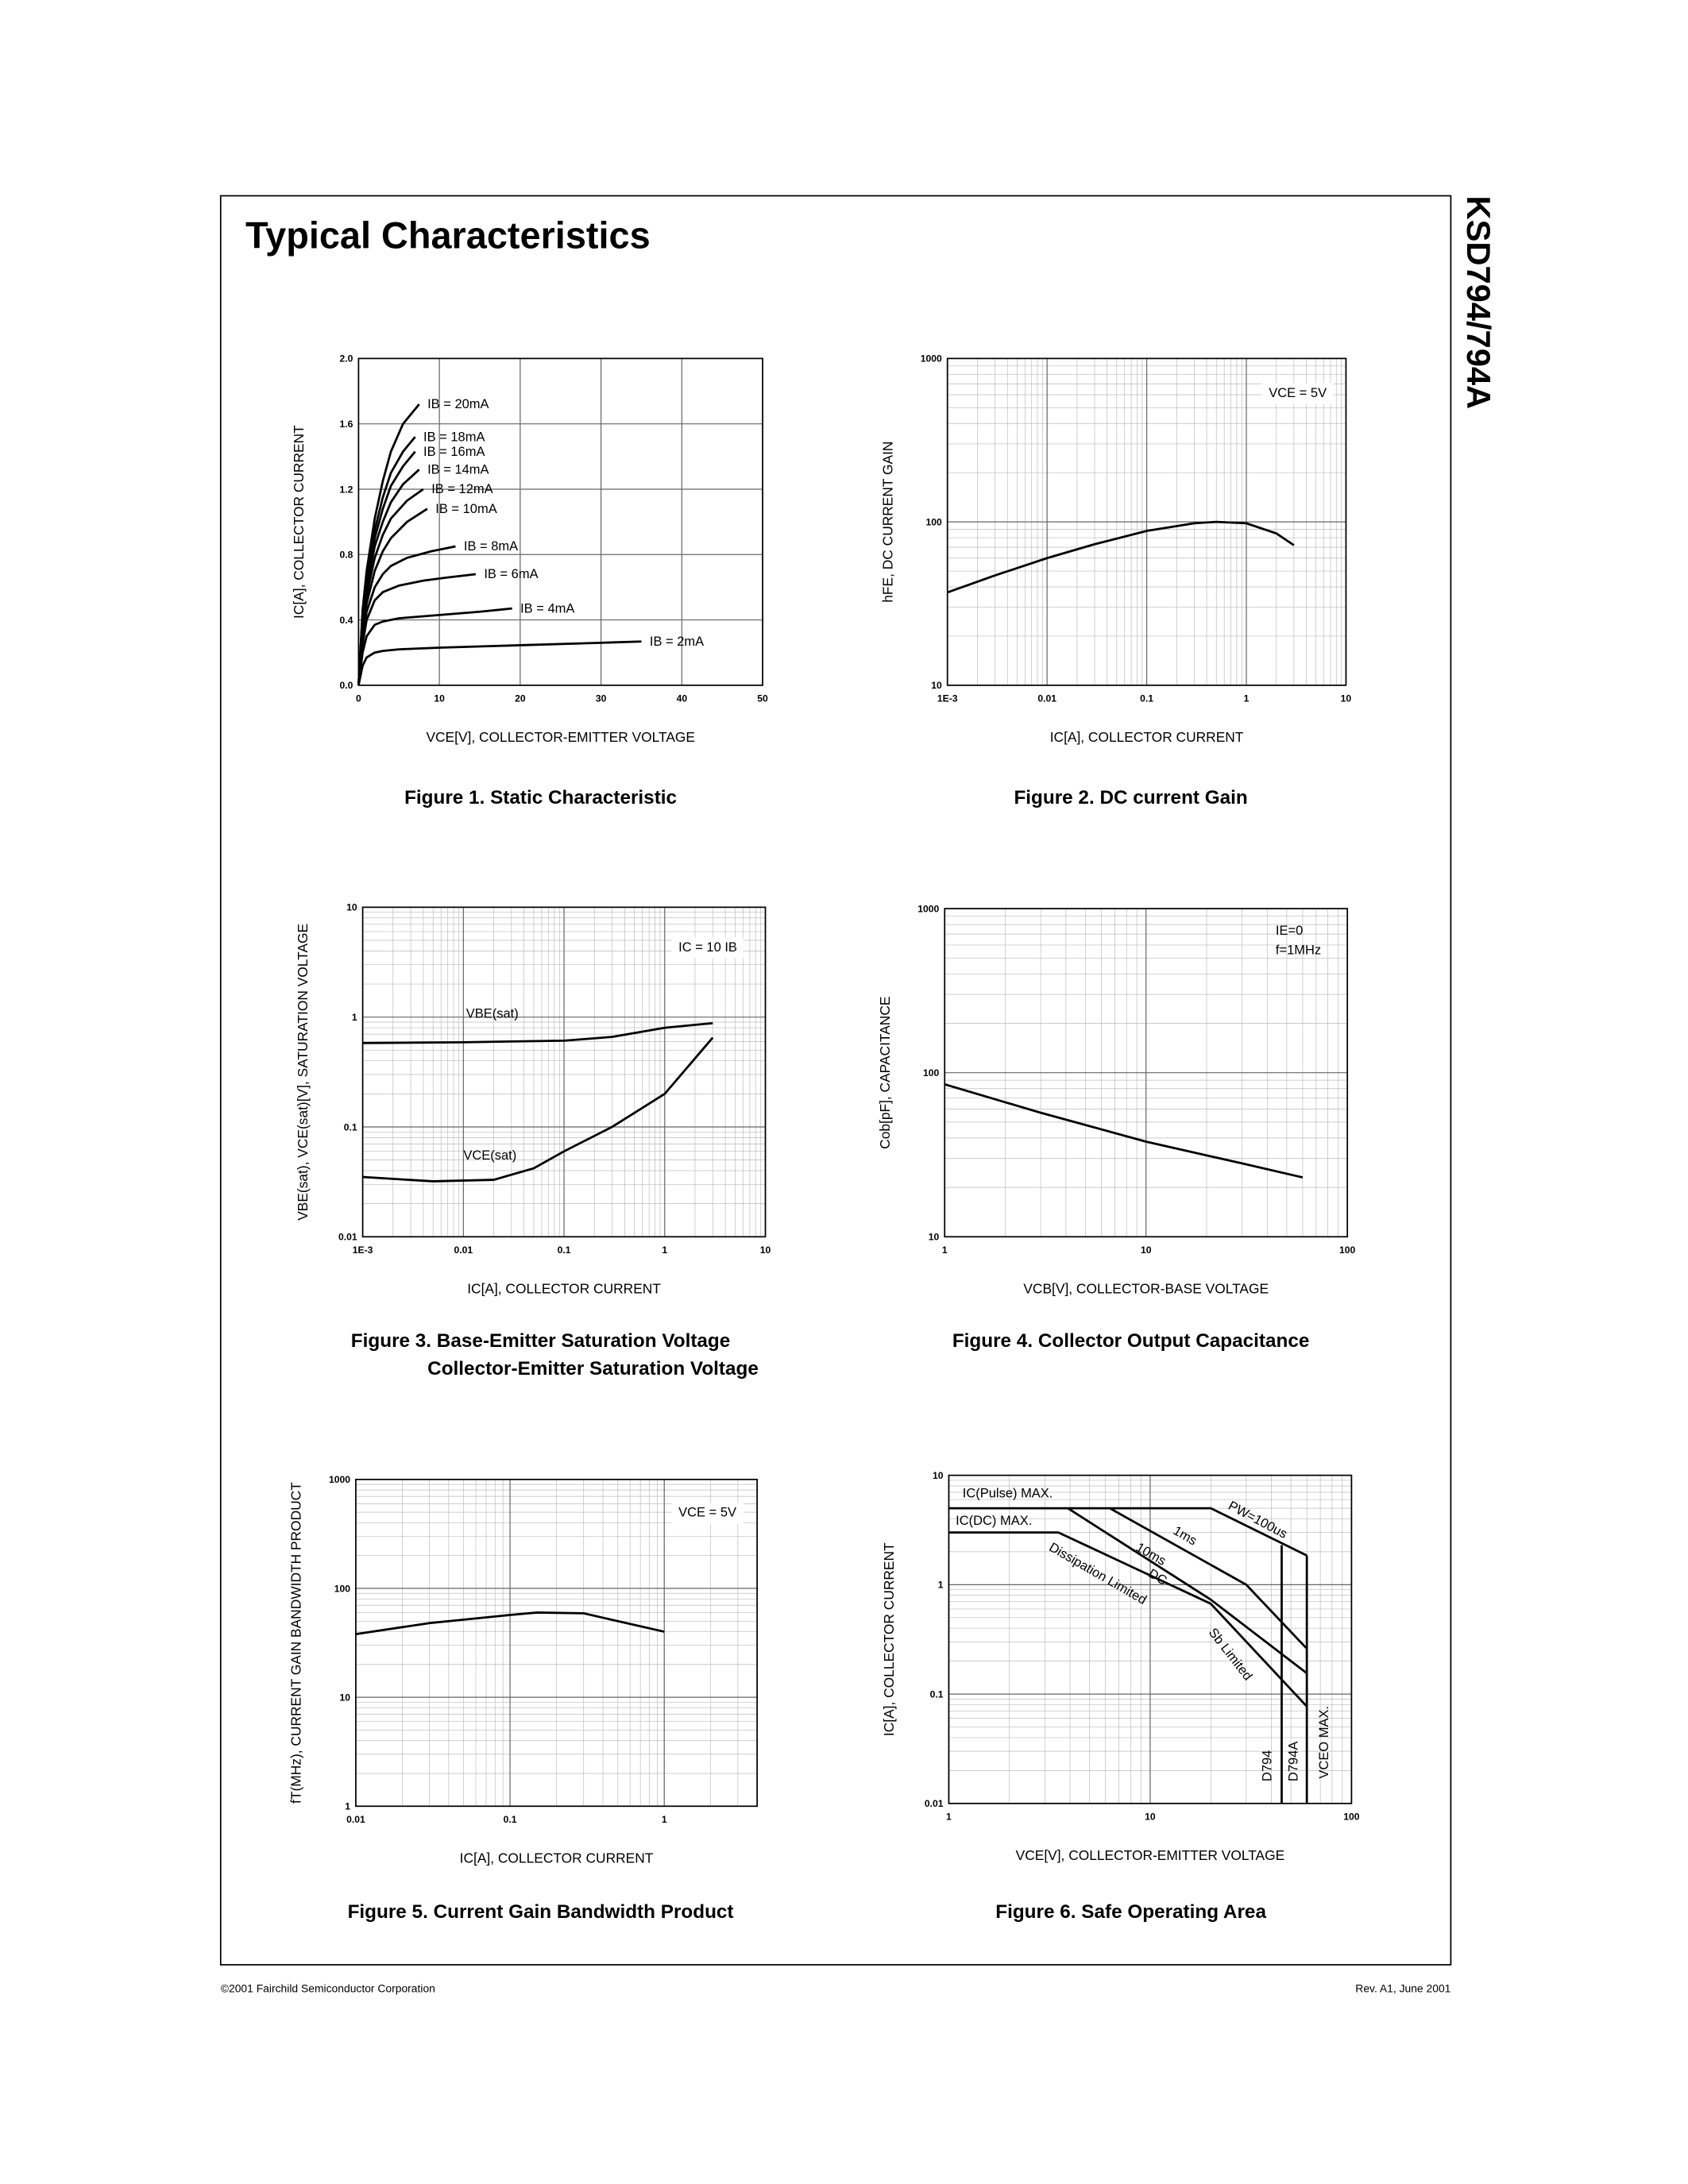 The height and width of the screenshot is (2184, 1688). What do you see at coordinates (347, 359) in the screenshot?
I see `y-tick-label: 2.0` at bounding box center [347, 359].